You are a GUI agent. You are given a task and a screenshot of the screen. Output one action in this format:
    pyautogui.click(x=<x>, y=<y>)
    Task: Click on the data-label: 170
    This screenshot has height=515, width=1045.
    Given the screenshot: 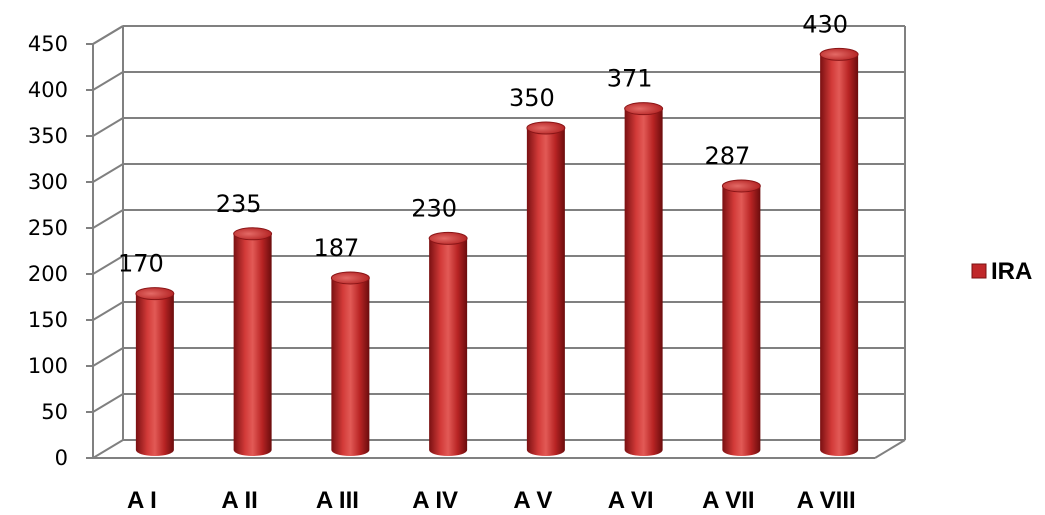 What is the action you would take?
    pyautogui.click(x=141, y=264)
    